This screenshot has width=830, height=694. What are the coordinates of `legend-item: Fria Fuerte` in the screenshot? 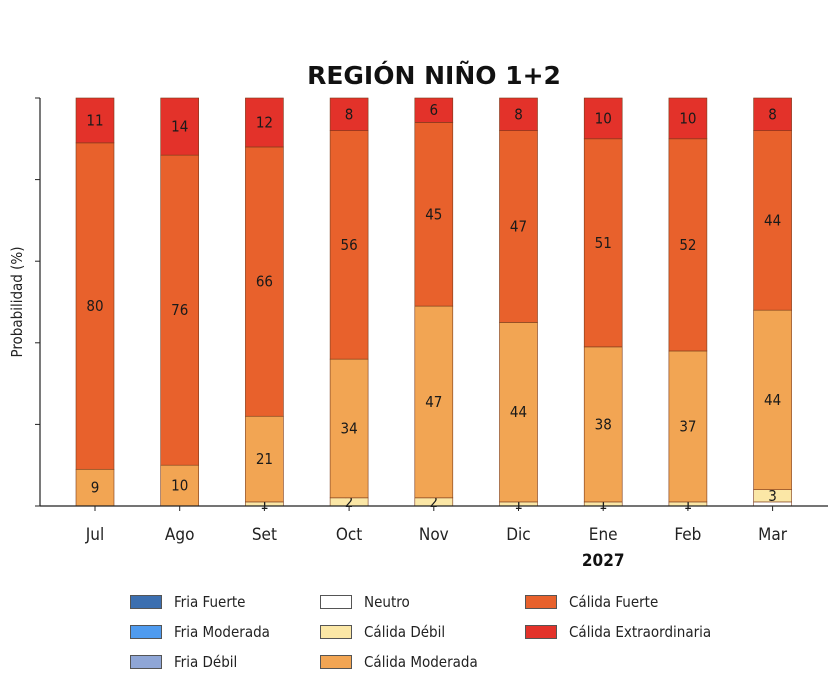 It's located at (187, 602).